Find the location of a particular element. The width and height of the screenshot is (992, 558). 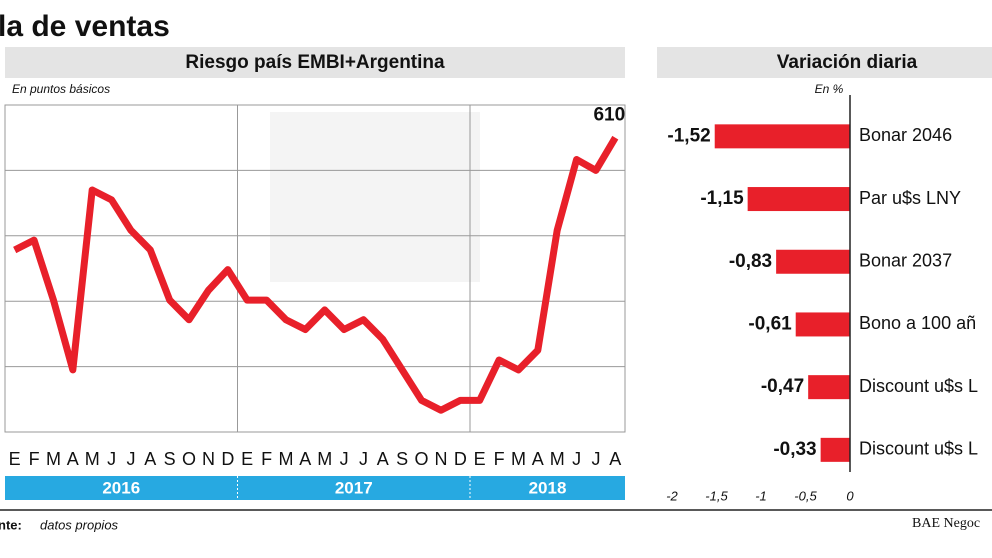

subtitle: En puntos básicos is located at coordinates (61, 89).